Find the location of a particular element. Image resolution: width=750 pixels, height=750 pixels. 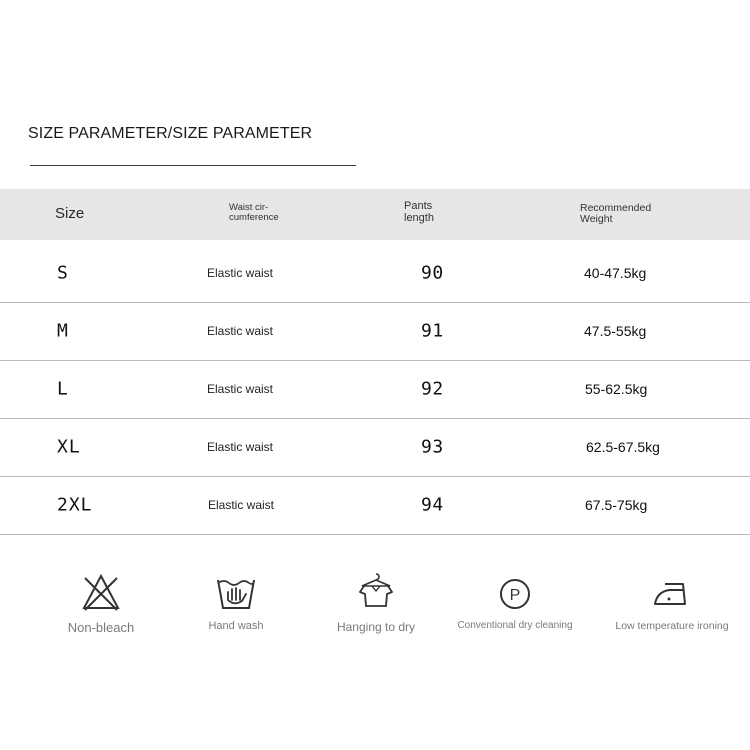

care-item-dry-clean: P Conventional dry cleaning is located at coordinates (515, 600).